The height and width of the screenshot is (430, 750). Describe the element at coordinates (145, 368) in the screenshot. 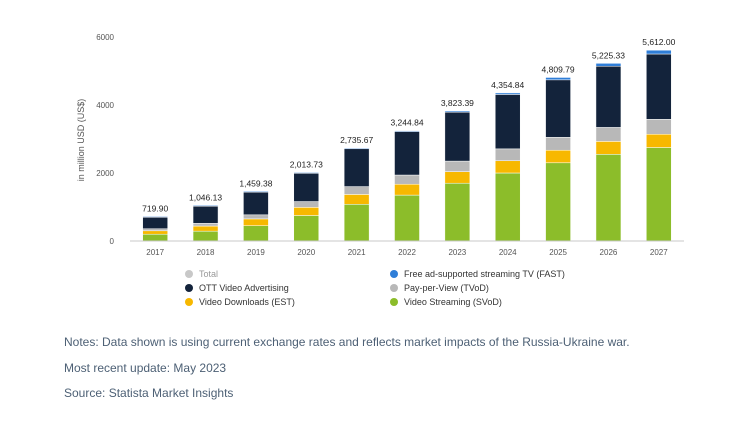

I see `update-text: Most recent update: May 2023` at that location.